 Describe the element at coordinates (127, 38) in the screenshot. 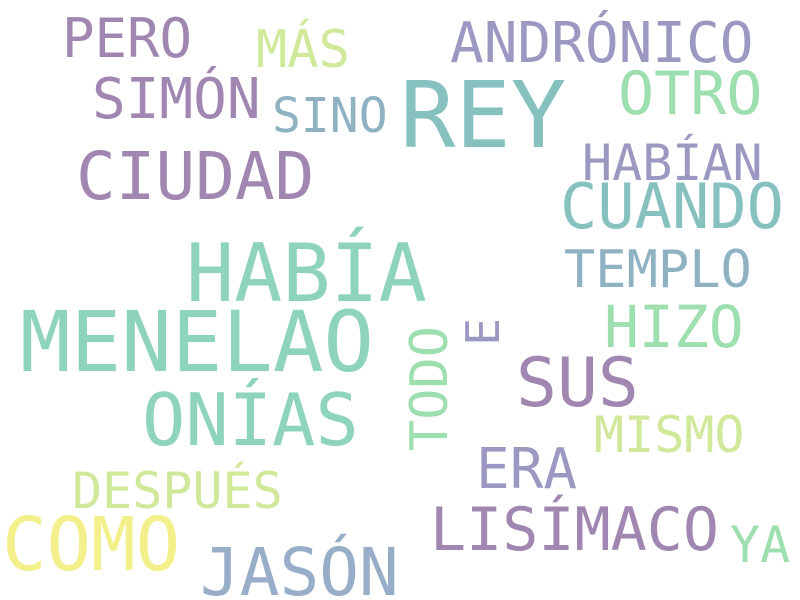

I see `word-pero: PERO` at that location.